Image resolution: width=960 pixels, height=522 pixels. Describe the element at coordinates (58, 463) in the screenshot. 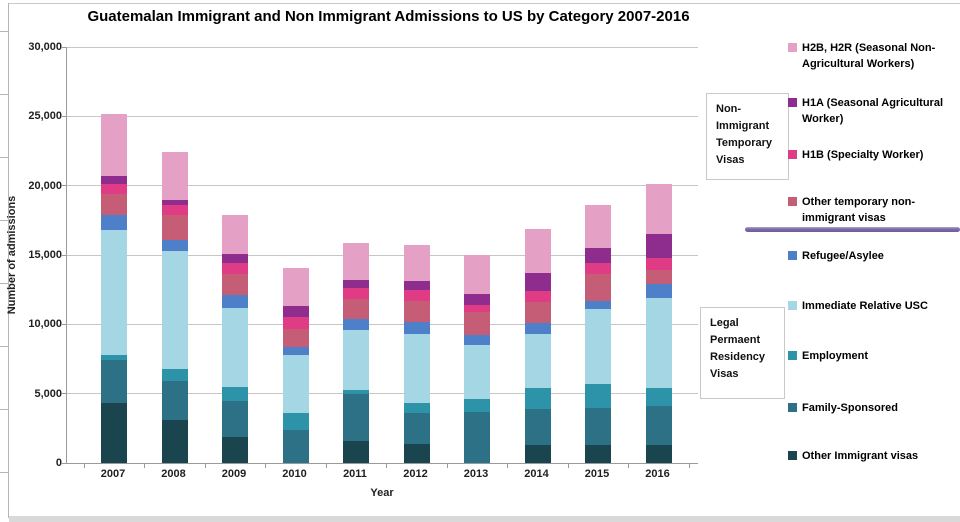

I see `y-axis-tick-label: 0` at that location.